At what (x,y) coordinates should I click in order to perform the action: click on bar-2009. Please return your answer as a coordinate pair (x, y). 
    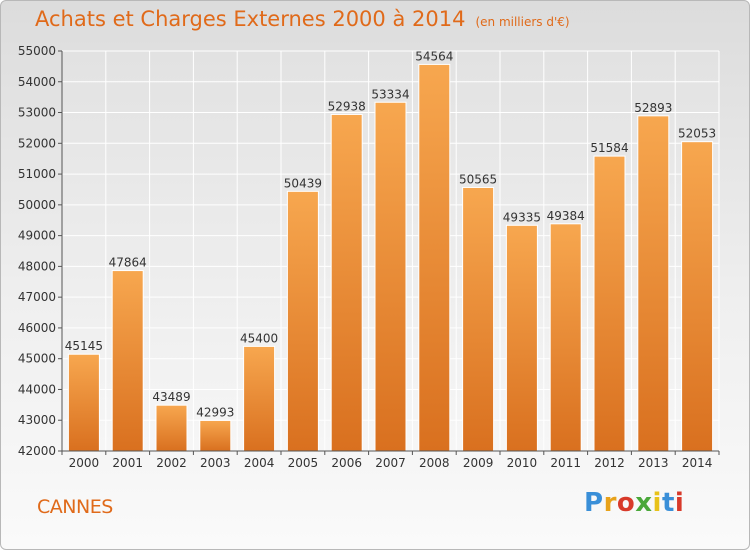
    Looking at the image, I should click on (478, 319).